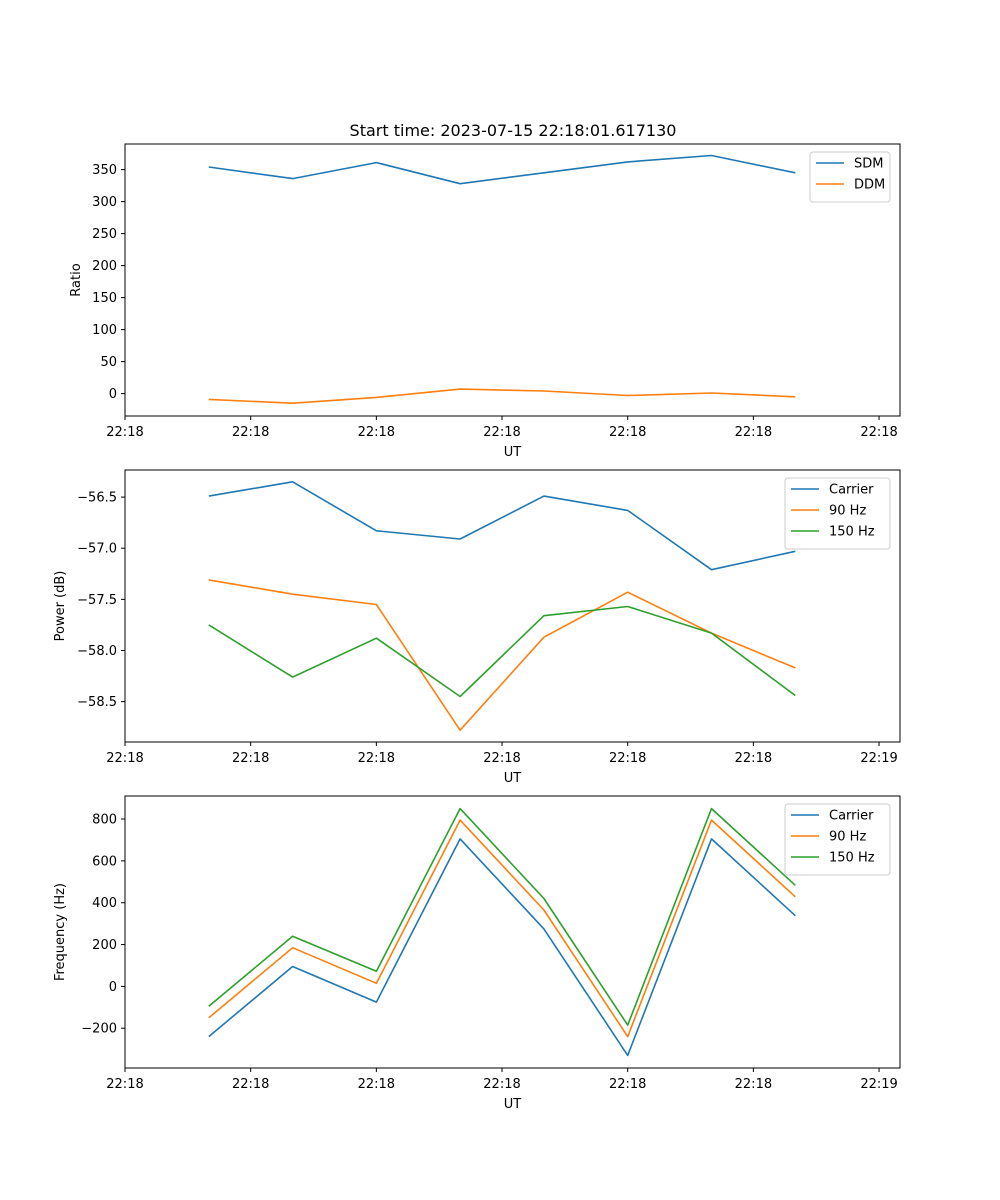 The image size is (1000, 1200). Describe the element at coordinates (104, 298) in the screenshot. I see `ratio-y-tick-label: 150` at that location.